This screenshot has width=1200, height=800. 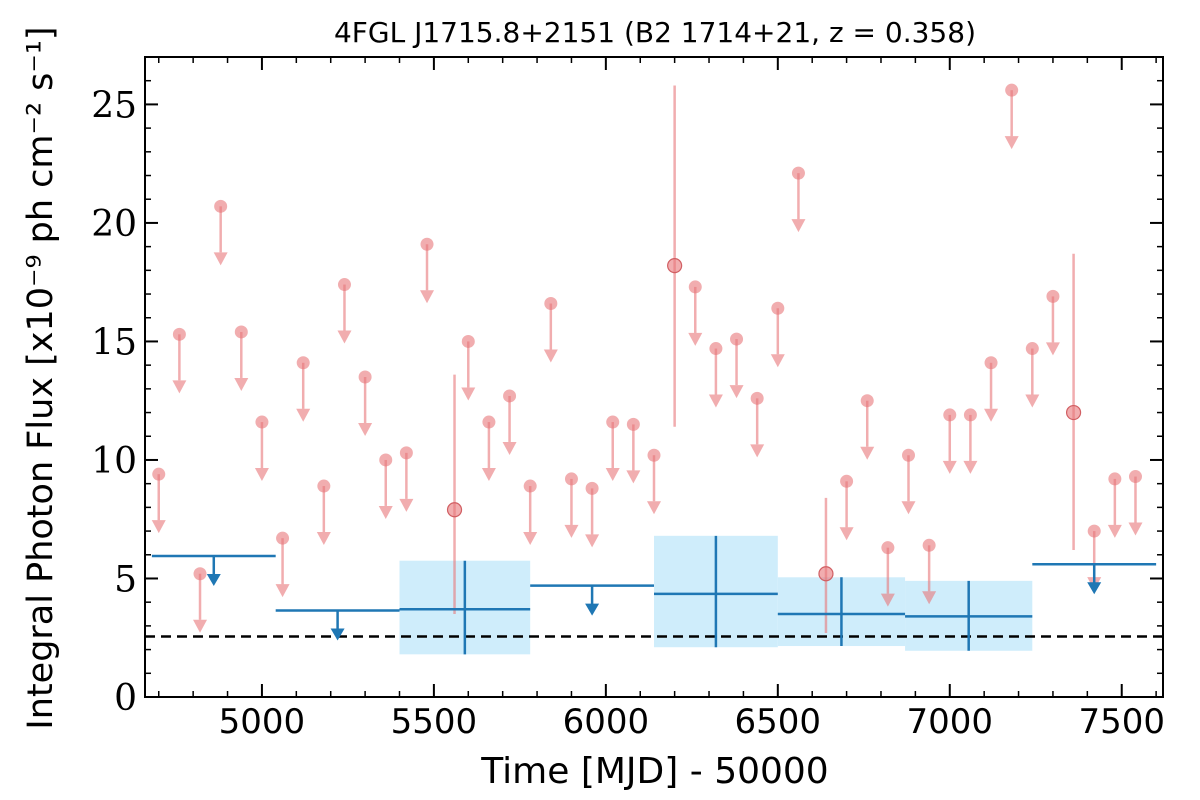 What do you see at coordinates (1121, 722) in the screenshot?
I see `x-tick-label: 7500` at bounding box center [1121, 722].